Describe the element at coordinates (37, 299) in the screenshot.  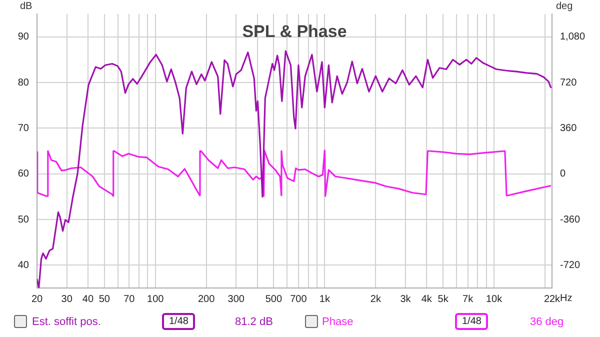
I see `x-tick-label: 20` at that location.